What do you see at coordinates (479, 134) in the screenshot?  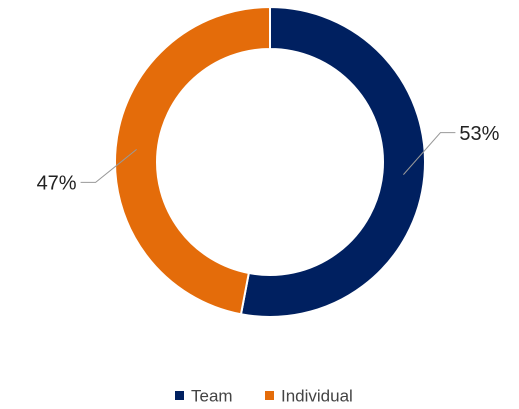 I see `data-label: 53%` at bounding box center [479, 134].